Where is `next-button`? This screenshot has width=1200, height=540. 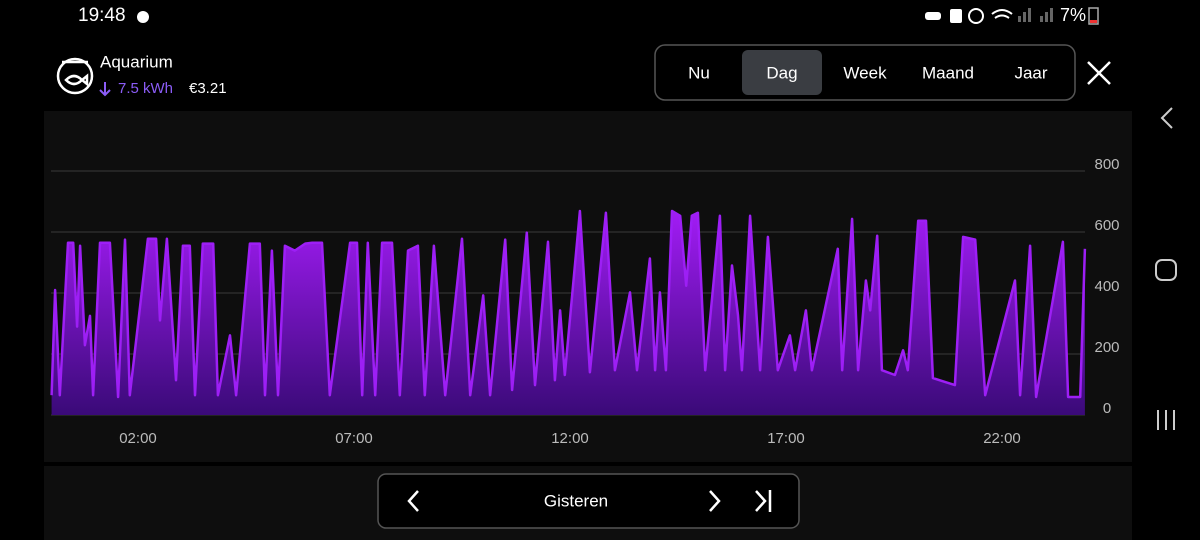 next-button is located at coordinates (715, 501).